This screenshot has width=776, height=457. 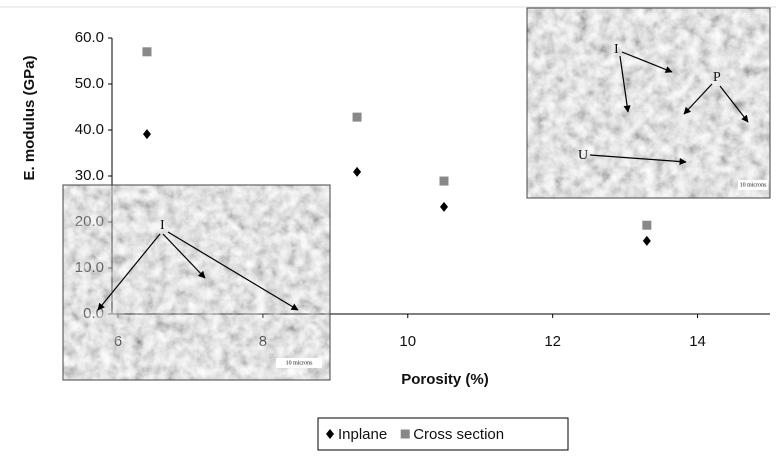 I want to click on inset-label: U, so click(x=583, y=155).